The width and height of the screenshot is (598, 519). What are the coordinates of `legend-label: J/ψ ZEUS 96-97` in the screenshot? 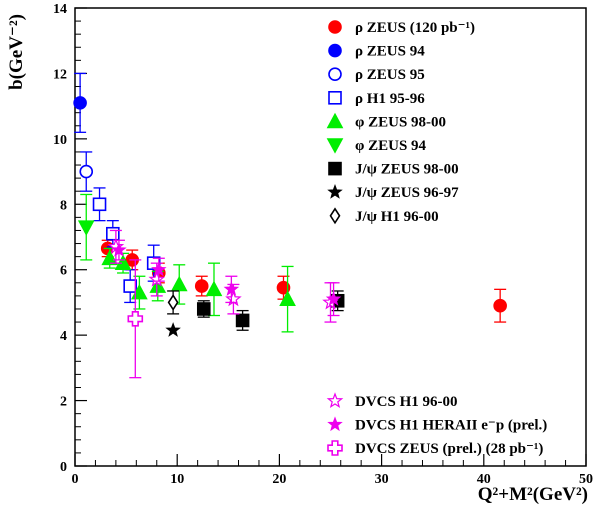 It's located at (407, 193).